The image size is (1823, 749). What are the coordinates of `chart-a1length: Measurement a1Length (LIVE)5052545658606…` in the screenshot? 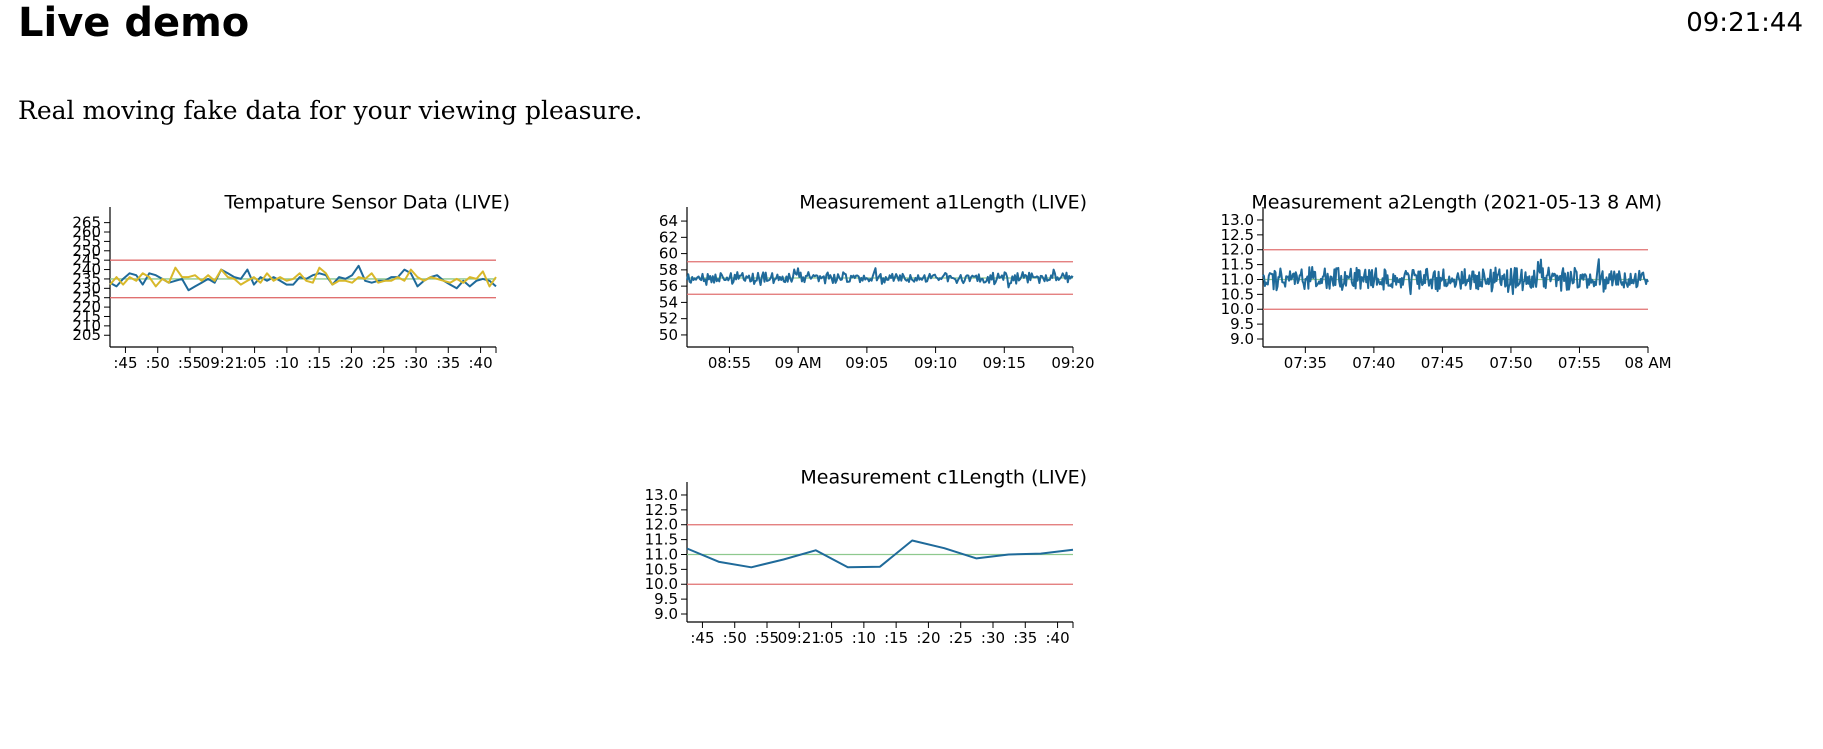 It's located at (877, 282).